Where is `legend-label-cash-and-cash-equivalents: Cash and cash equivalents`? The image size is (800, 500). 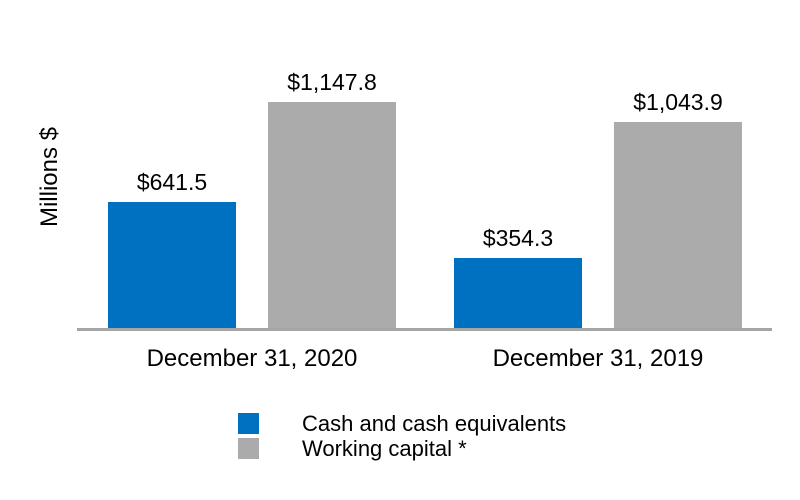 legend-label-cash-and-cash-equivalents: Cash and cash equivalents is located at coordinates (434, 423).